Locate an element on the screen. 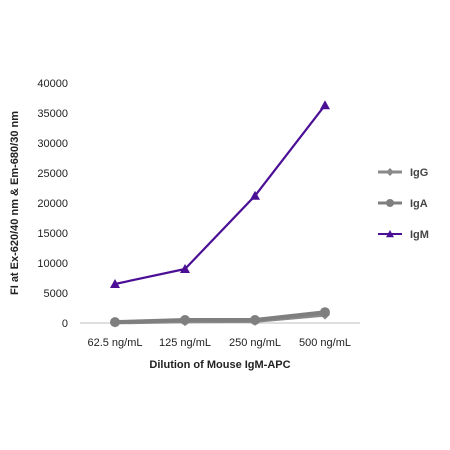 The height and width of the screenshot is (450, 450). legend-item-igg: IgG is located at coordinates (403, 173).